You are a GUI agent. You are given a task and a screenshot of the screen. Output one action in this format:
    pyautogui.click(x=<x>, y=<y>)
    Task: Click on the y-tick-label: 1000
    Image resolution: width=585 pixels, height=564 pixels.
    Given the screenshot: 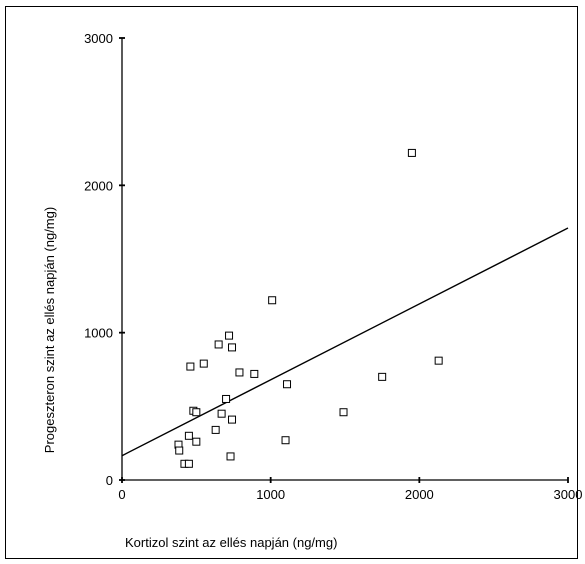 What is the action you would take?
    pyautogui.click(x=98, y=333)
    